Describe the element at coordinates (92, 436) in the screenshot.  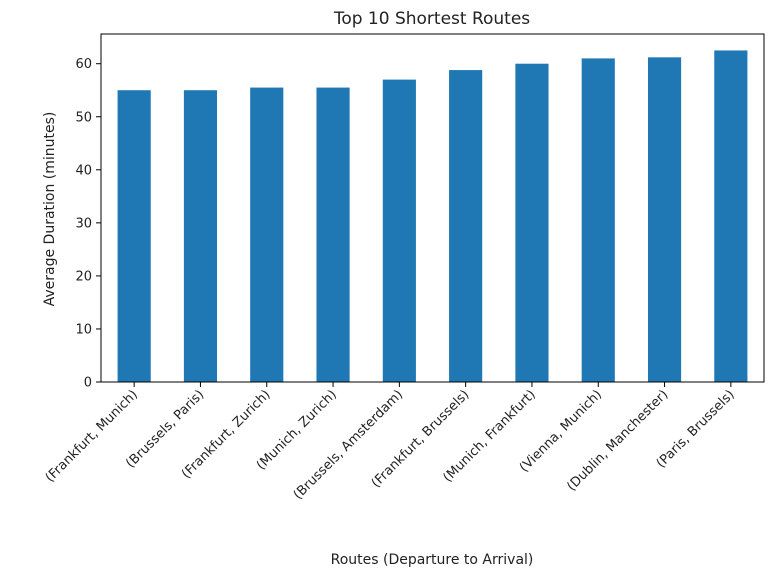
I see `x-tick-label: (Frankfurt, Munich)` at that location.